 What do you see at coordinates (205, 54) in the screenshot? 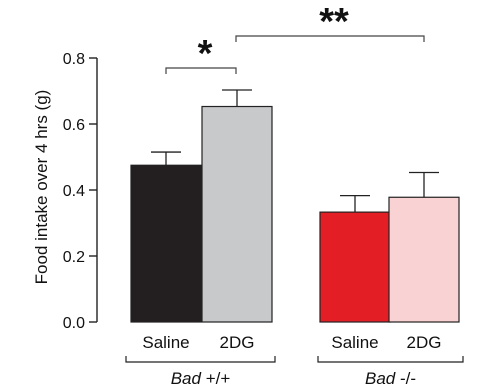
I see `significance-label: *` at bounding box center [205, 54].